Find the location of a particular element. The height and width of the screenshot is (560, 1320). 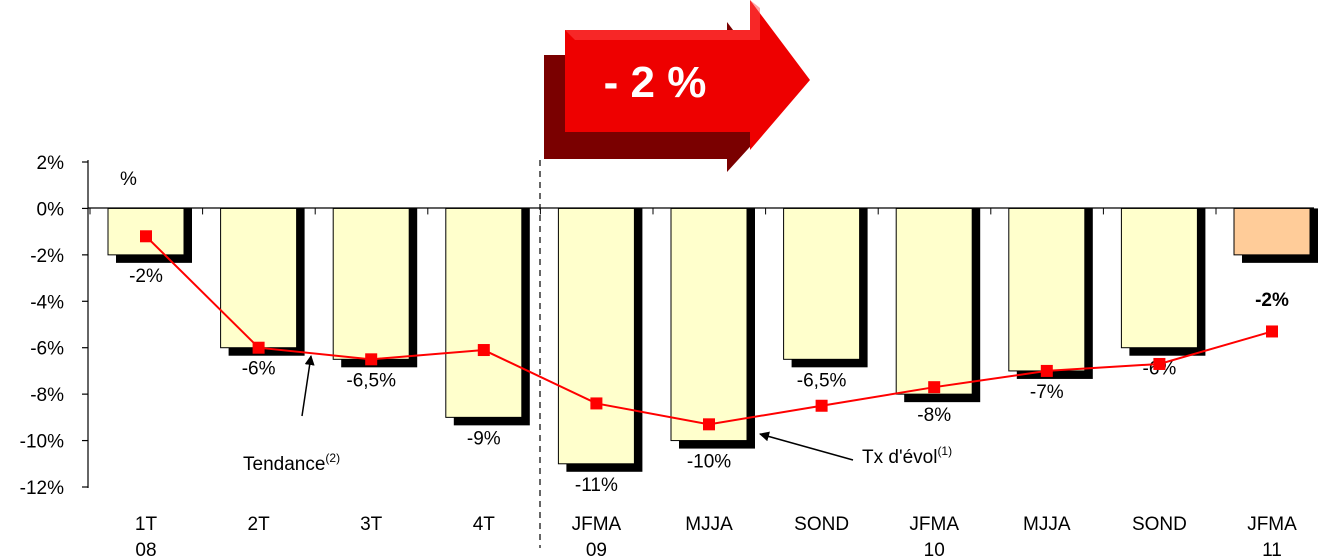

y-tick-label: -4% is located at coordinates (47, 302).